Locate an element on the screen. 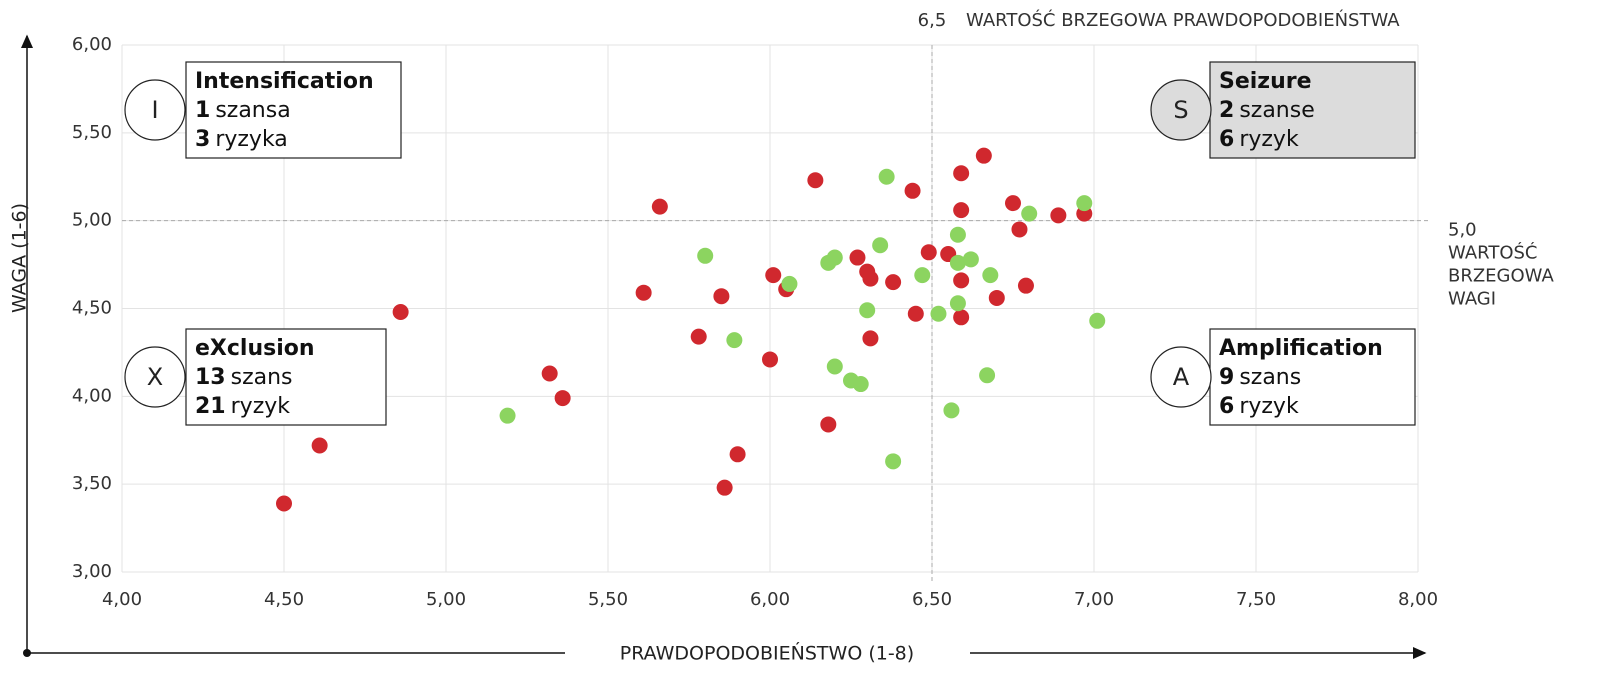 Image resolution: width=1600 pixels, height=677 pixels. quadrant-label: A Amplification 9 szans 6 ryzyk is located at coordinates (1283, 377).